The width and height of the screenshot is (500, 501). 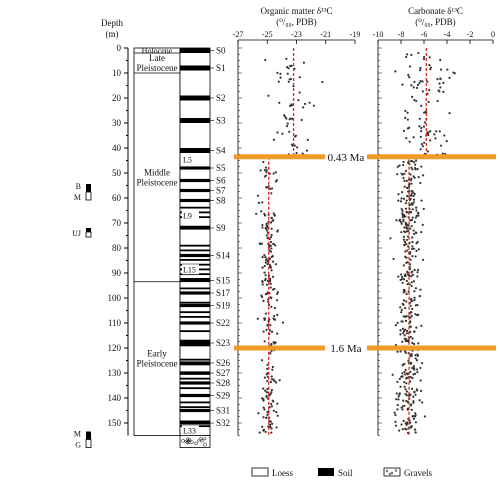 I want to click on depth-tick-label: 0, so click(x=119, y=48).